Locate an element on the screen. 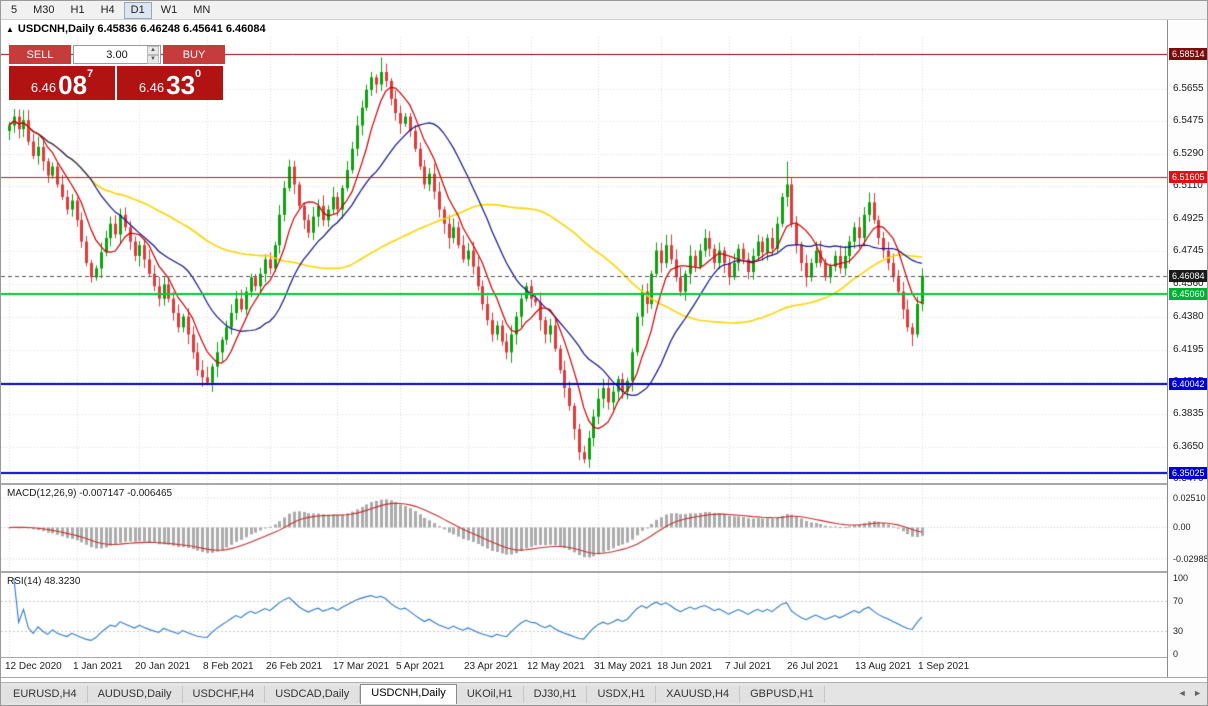 The image size is (1208, 706). date-label: 18 Jun 2021 is located at coordinates (685, 666).